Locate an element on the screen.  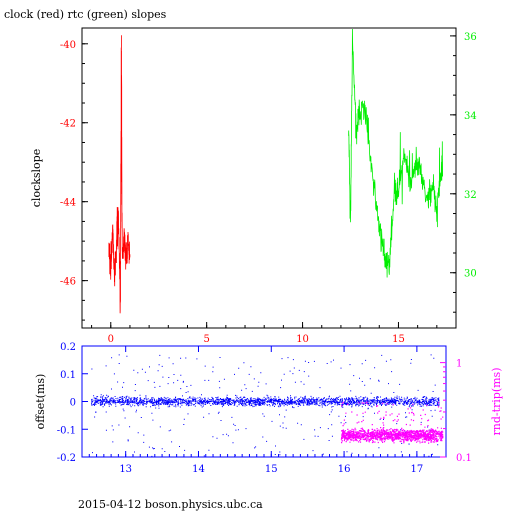
right-y-tick-label: 32 is located at coordinates (470, 195).